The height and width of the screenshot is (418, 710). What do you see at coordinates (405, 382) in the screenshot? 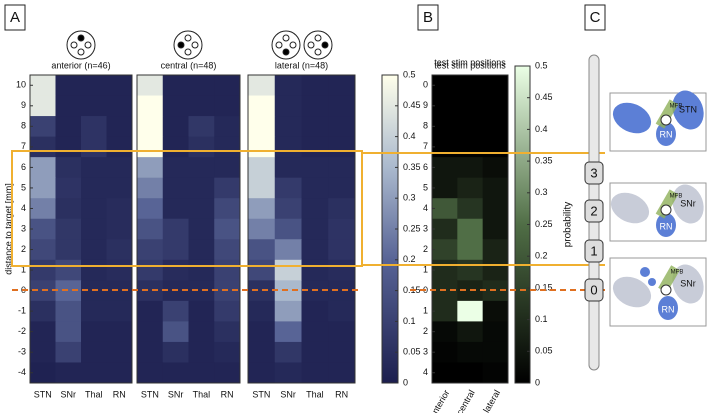
I see `colorbar-tick-label: 0` at bounding box center [405, 382].